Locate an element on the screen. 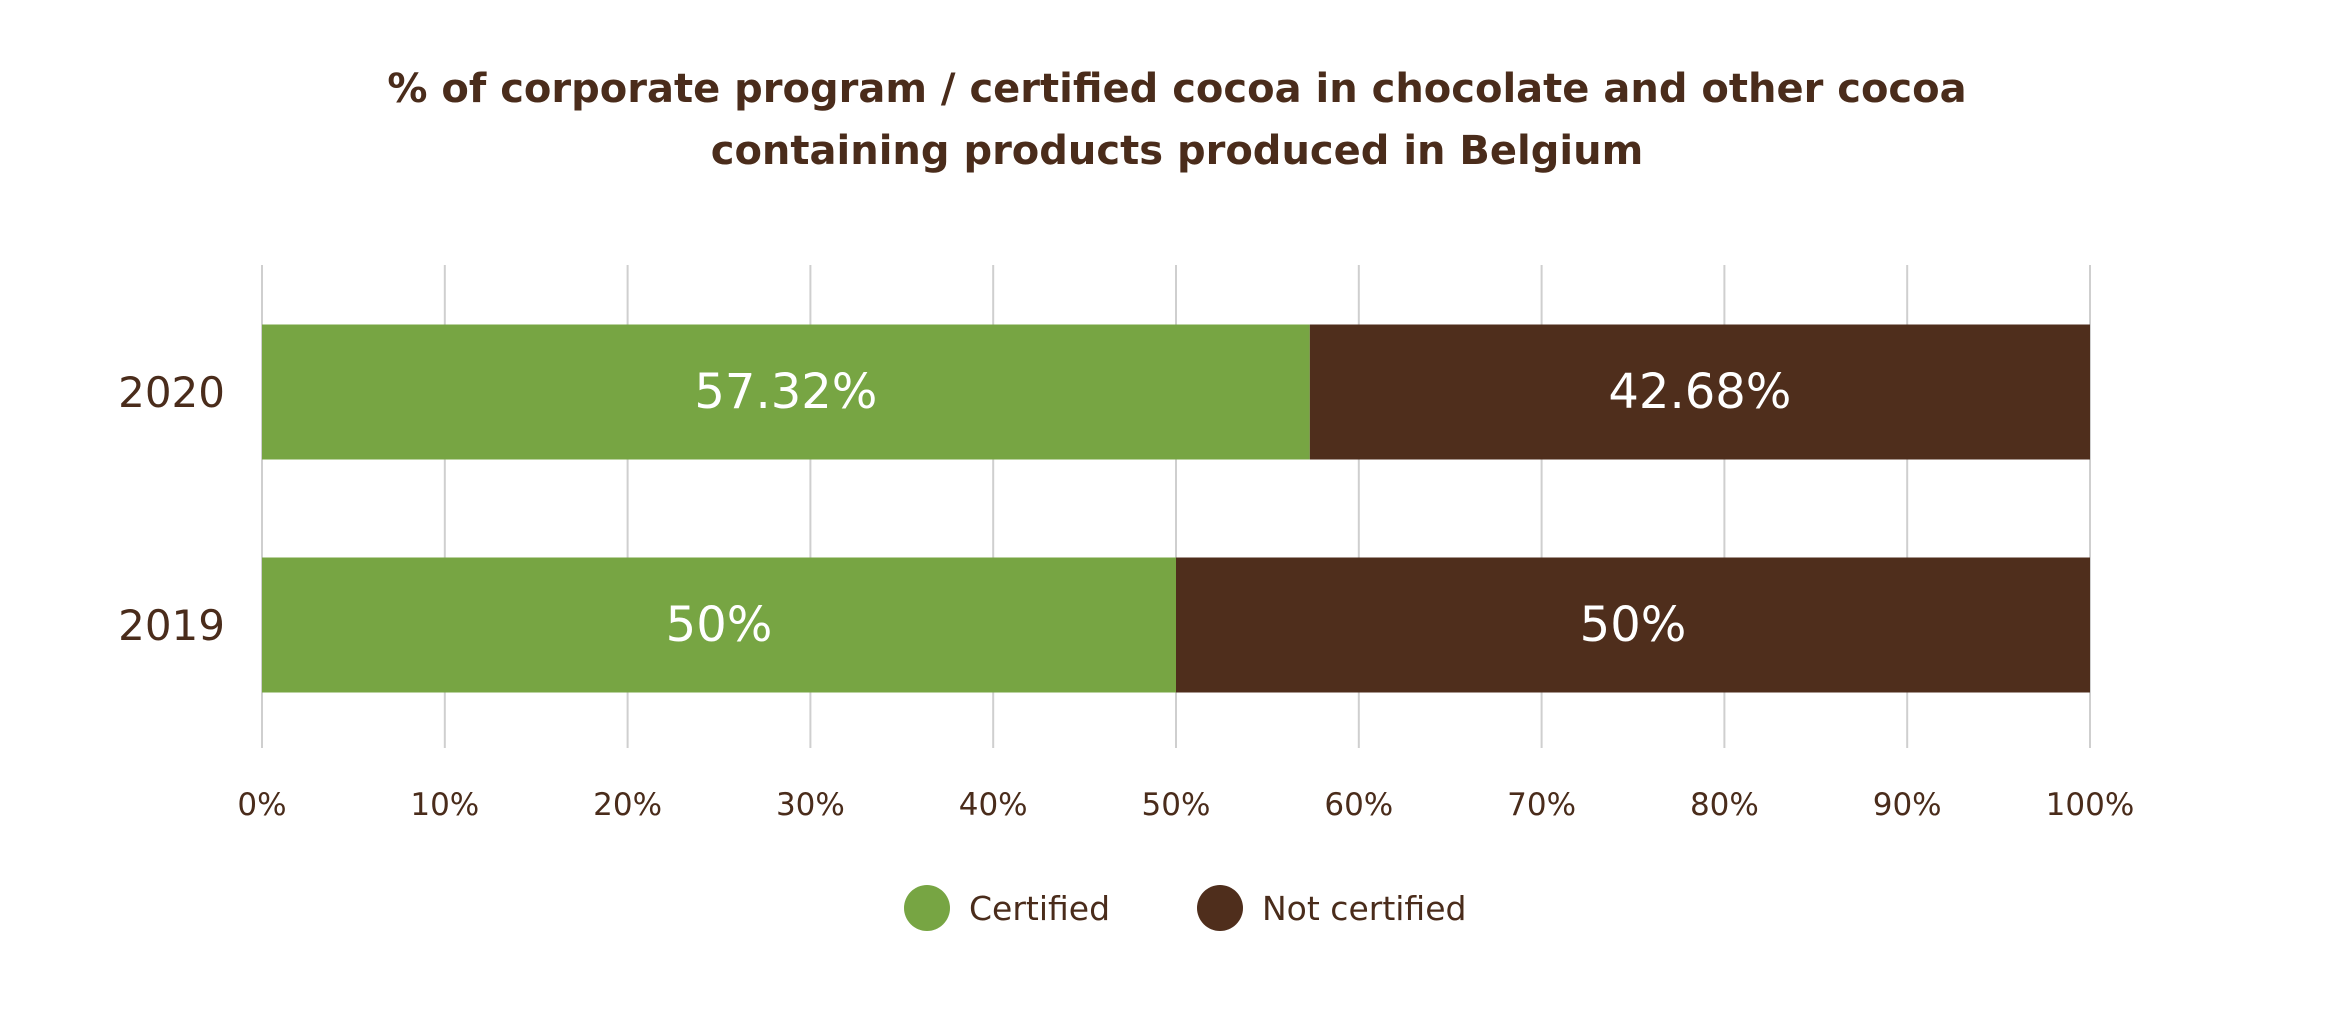  legend: Certified Not certified is located at coordinates (1185, 908).